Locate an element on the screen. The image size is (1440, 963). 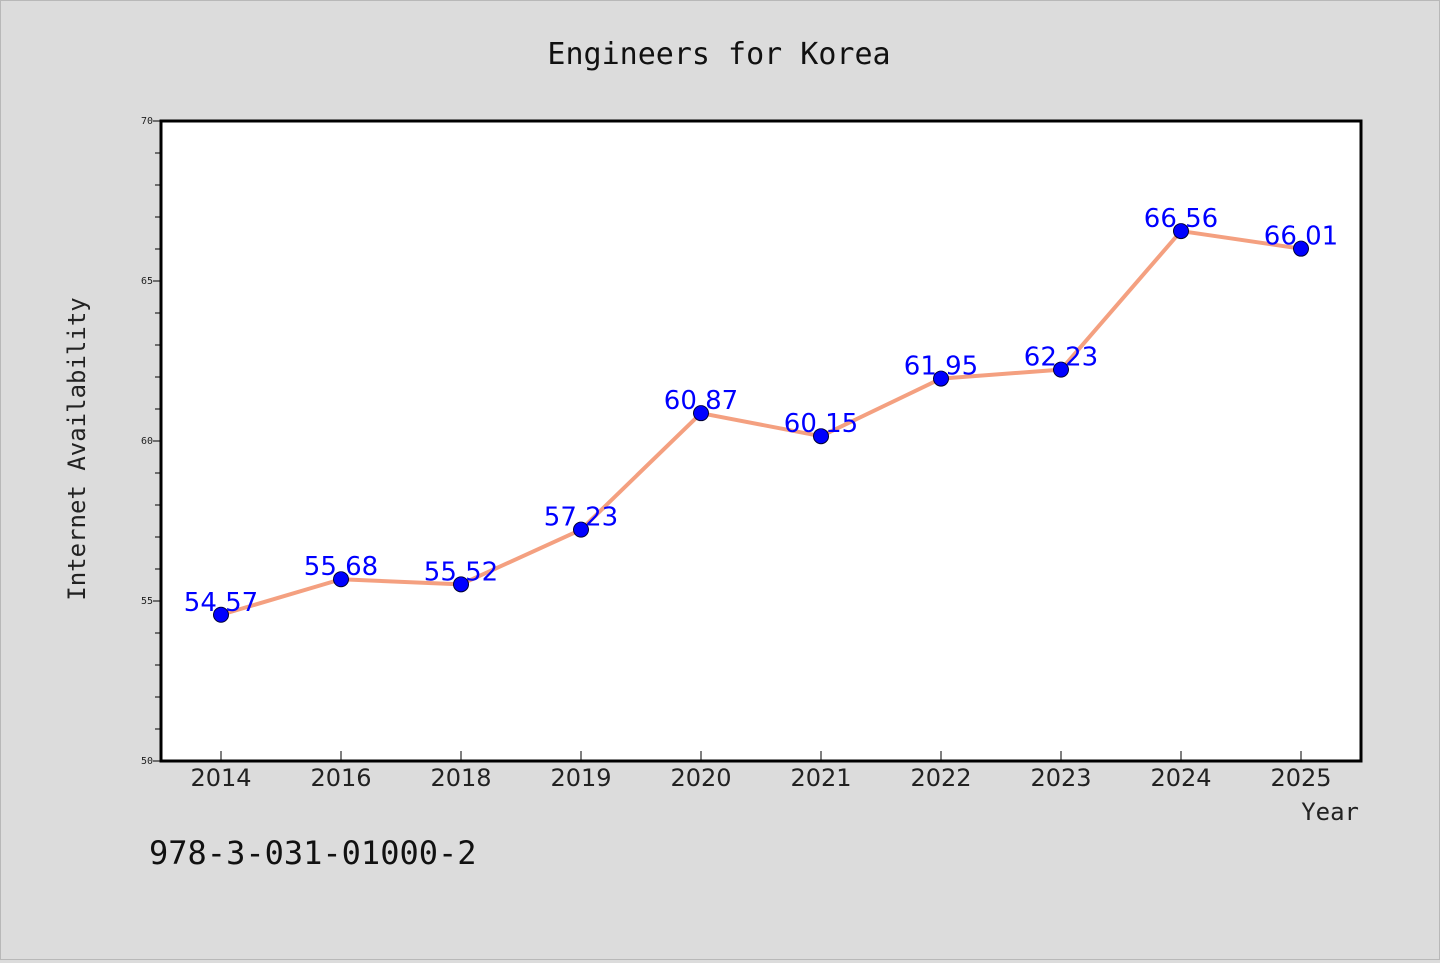
y-tick-label: 55 is located at coordinates (147, 601).